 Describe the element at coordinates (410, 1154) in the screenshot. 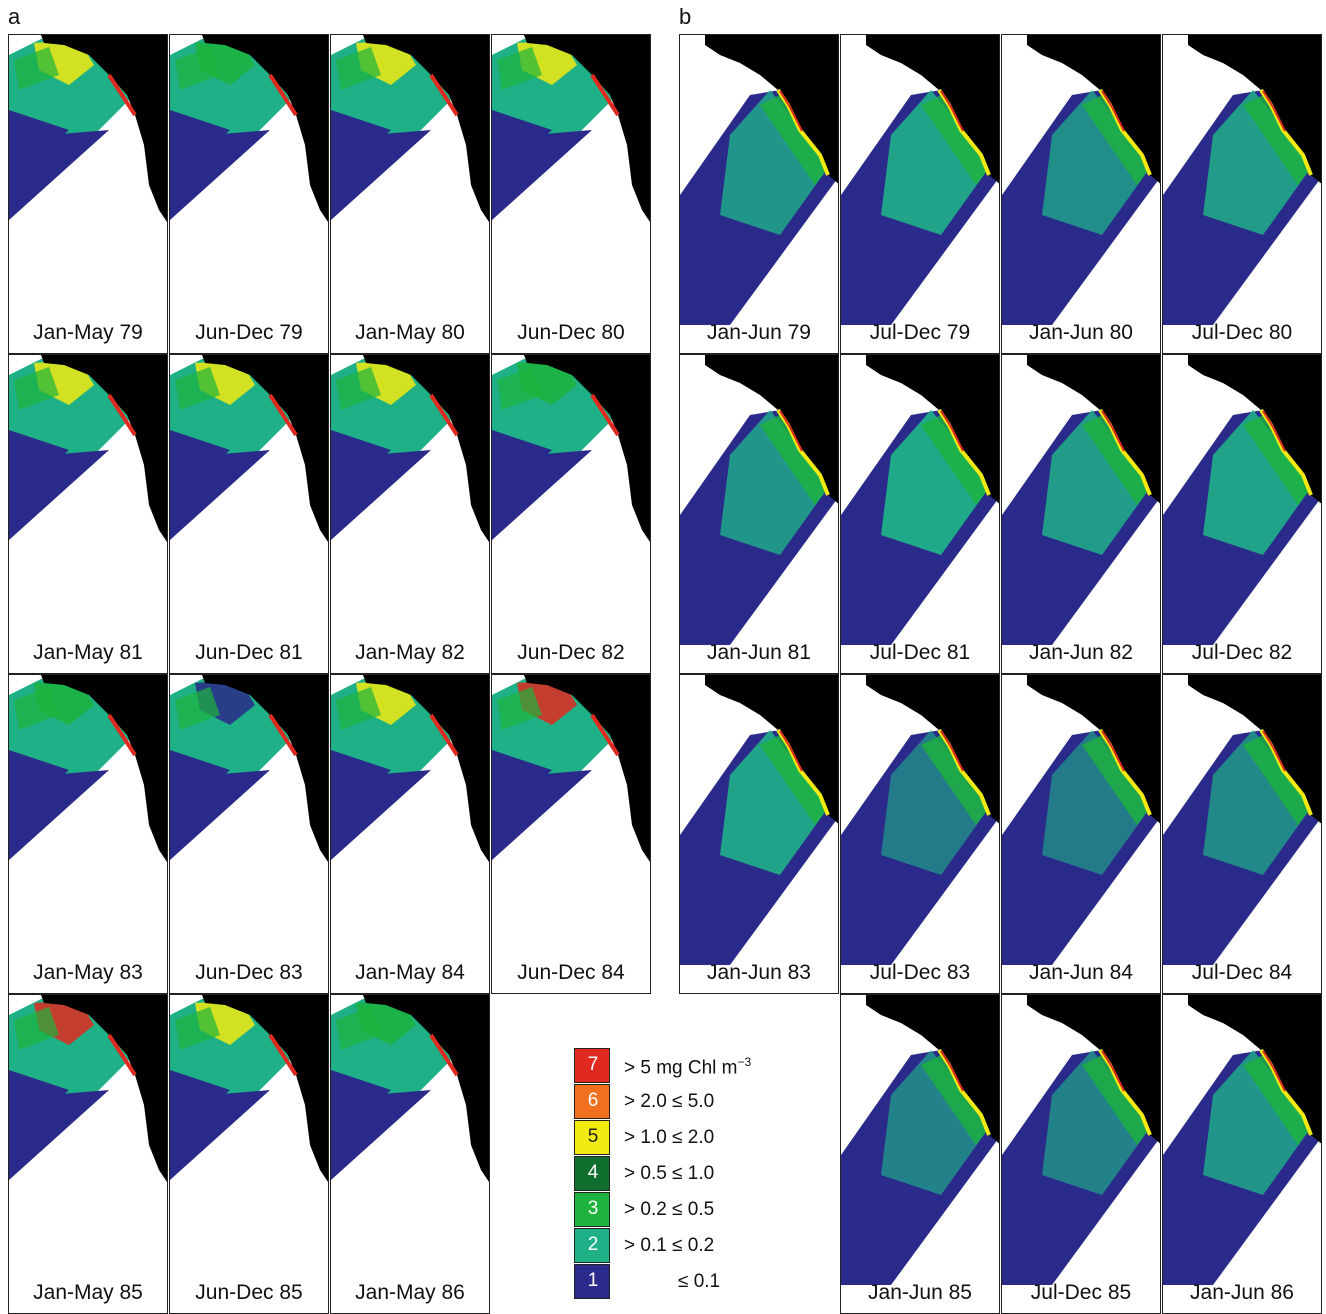

I see `panel-a-map-panel: Jan-May 86` at that location.